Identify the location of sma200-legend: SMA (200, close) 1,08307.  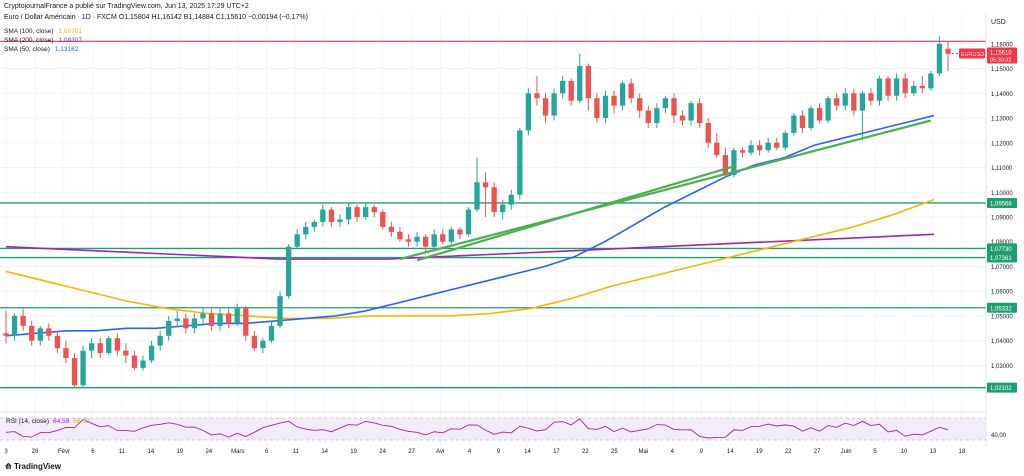
(43, 40).